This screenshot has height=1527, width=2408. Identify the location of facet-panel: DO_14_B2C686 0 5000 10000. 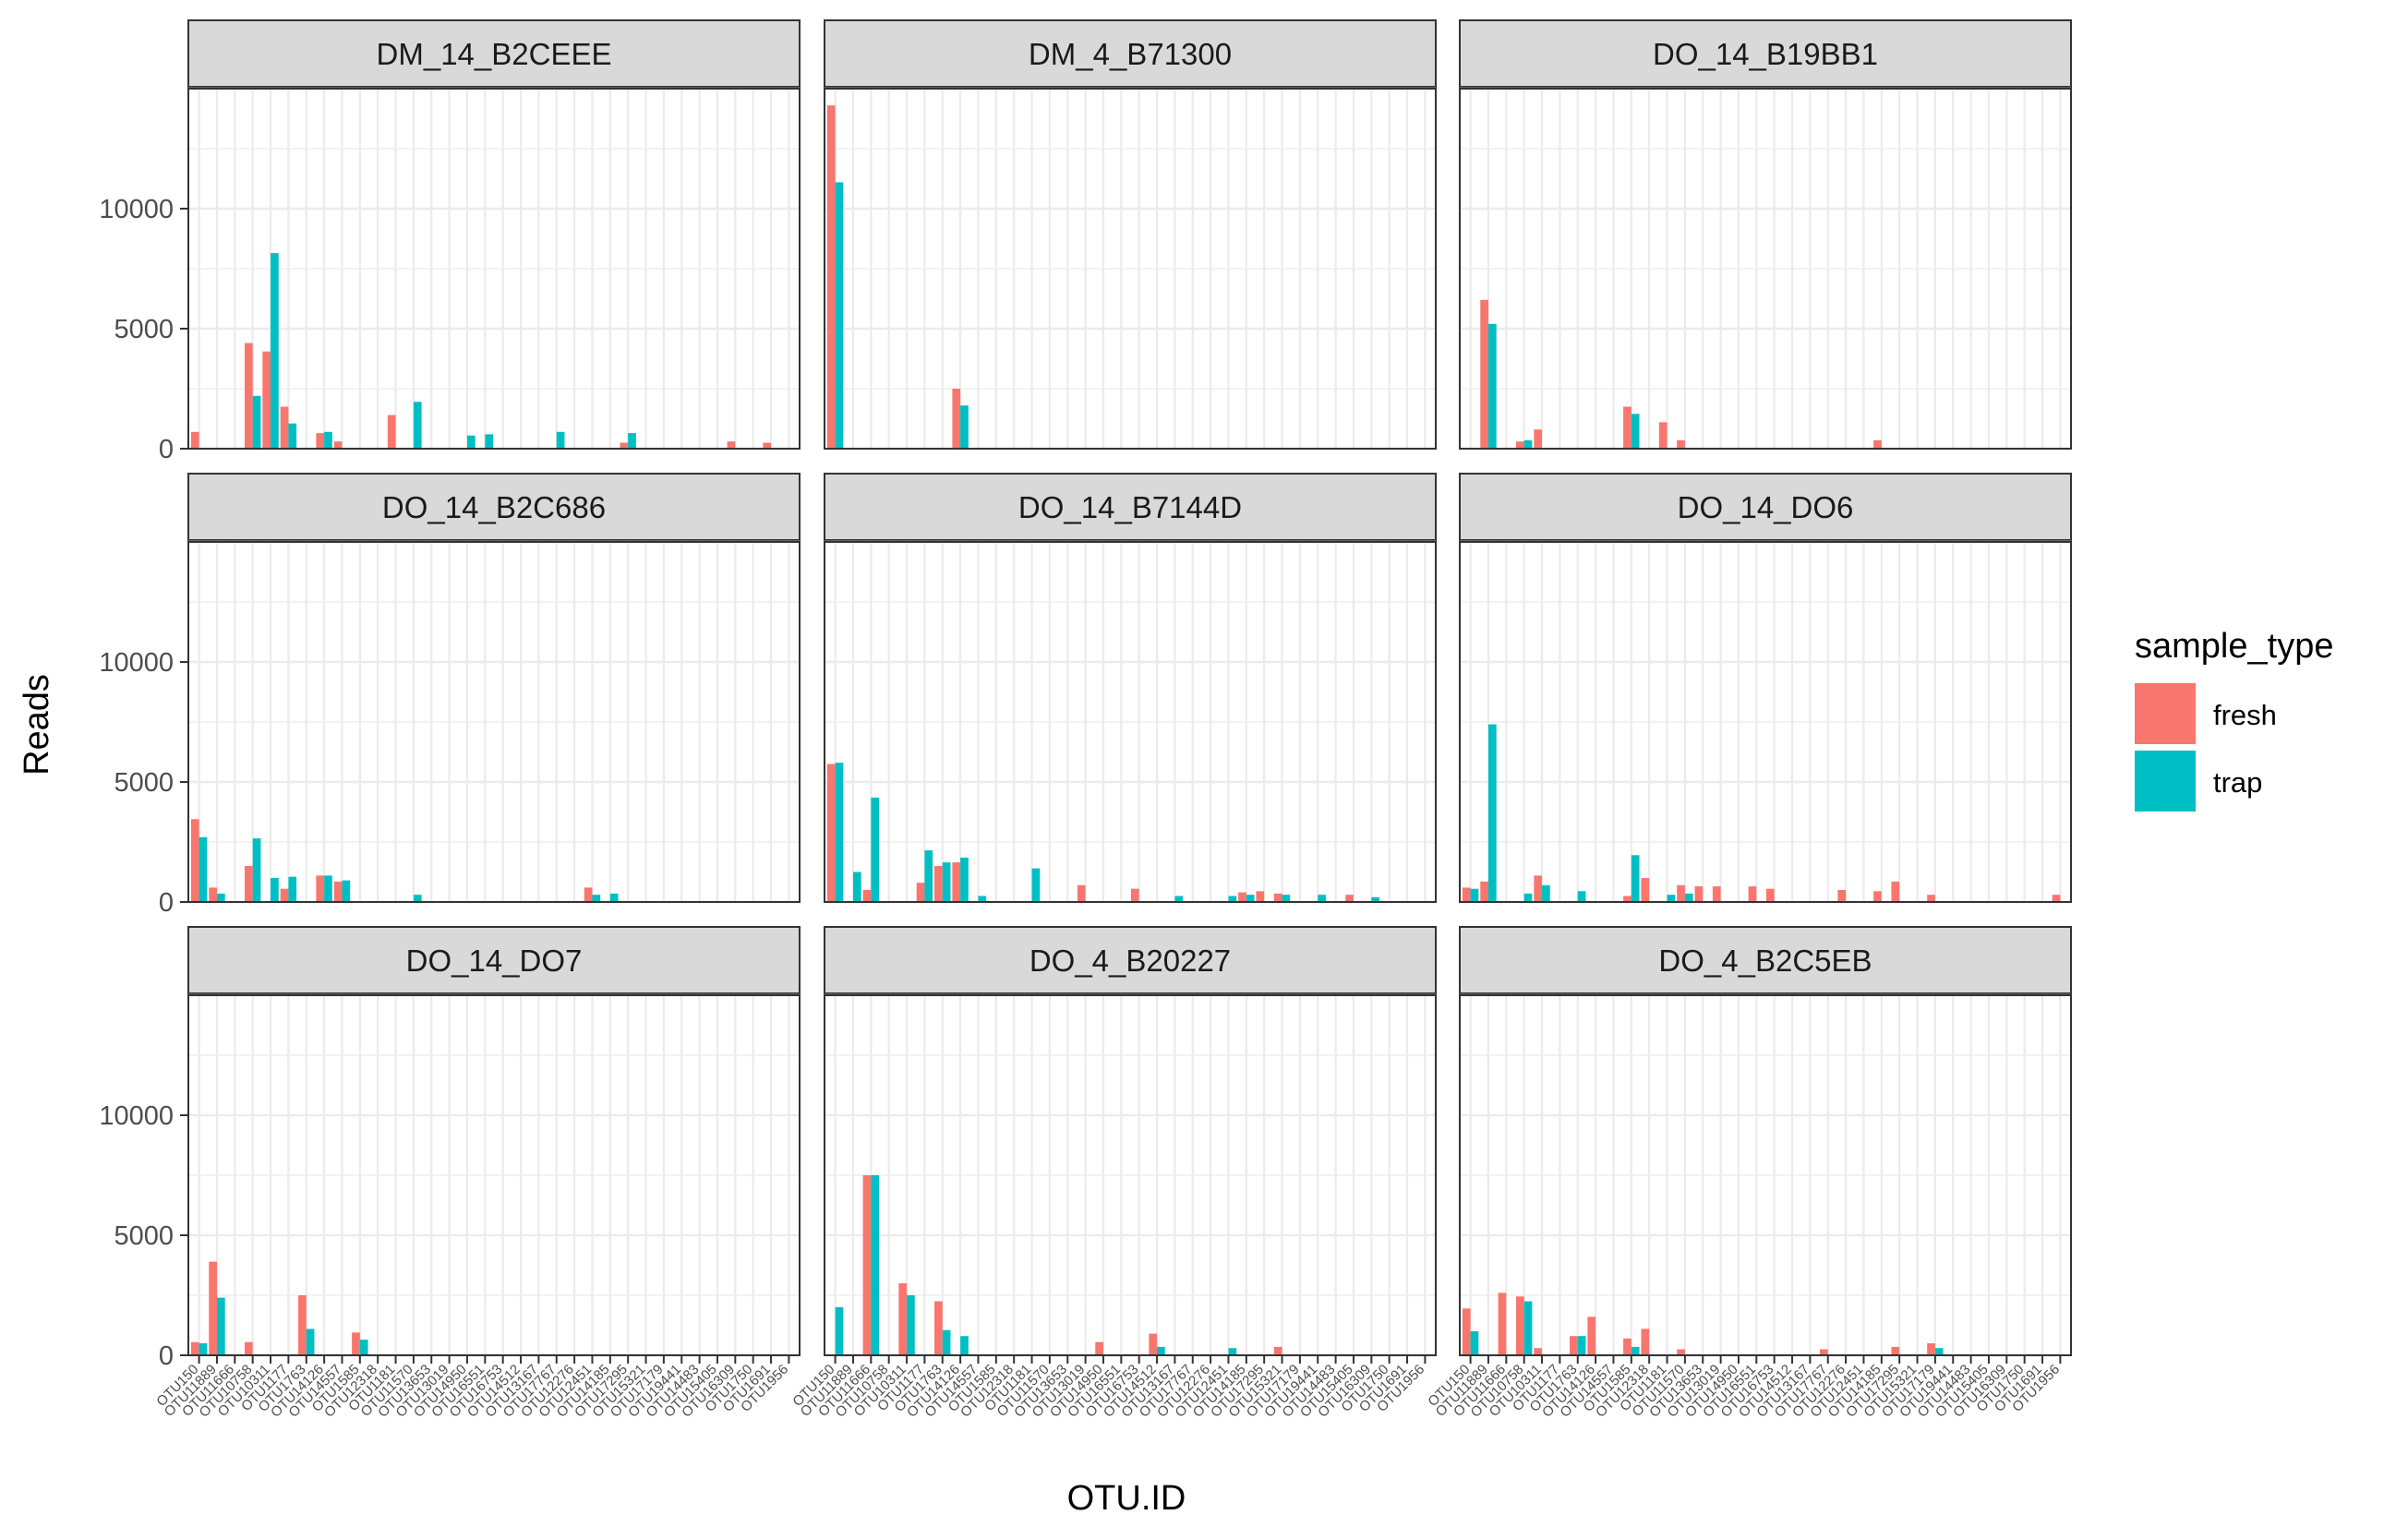
(450, 695).